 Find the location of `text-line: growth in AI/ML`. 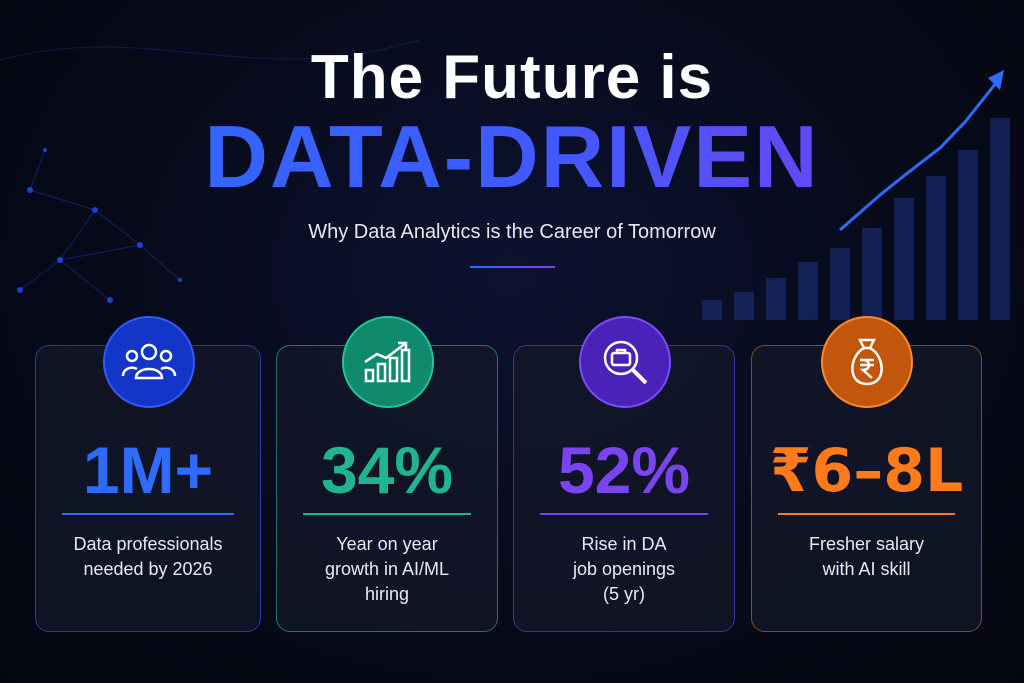

text-line: growth in AI/ML is located at coordinates (387, 569).